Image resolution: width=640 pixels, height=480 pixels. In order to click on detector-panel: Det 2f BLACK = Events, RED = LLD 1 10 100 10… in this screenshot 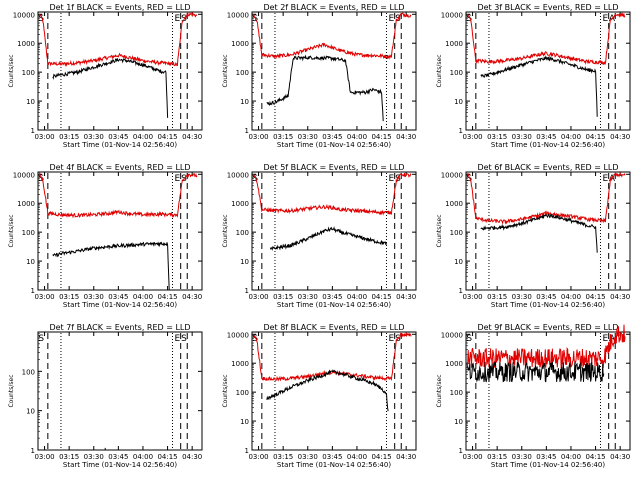, I will do `click(319, 76)`.